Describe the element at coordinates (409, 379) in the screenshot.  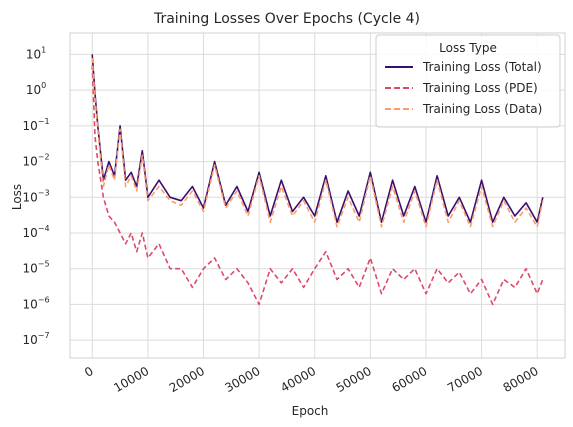
I see `x-tick-label: 60000` at that location.